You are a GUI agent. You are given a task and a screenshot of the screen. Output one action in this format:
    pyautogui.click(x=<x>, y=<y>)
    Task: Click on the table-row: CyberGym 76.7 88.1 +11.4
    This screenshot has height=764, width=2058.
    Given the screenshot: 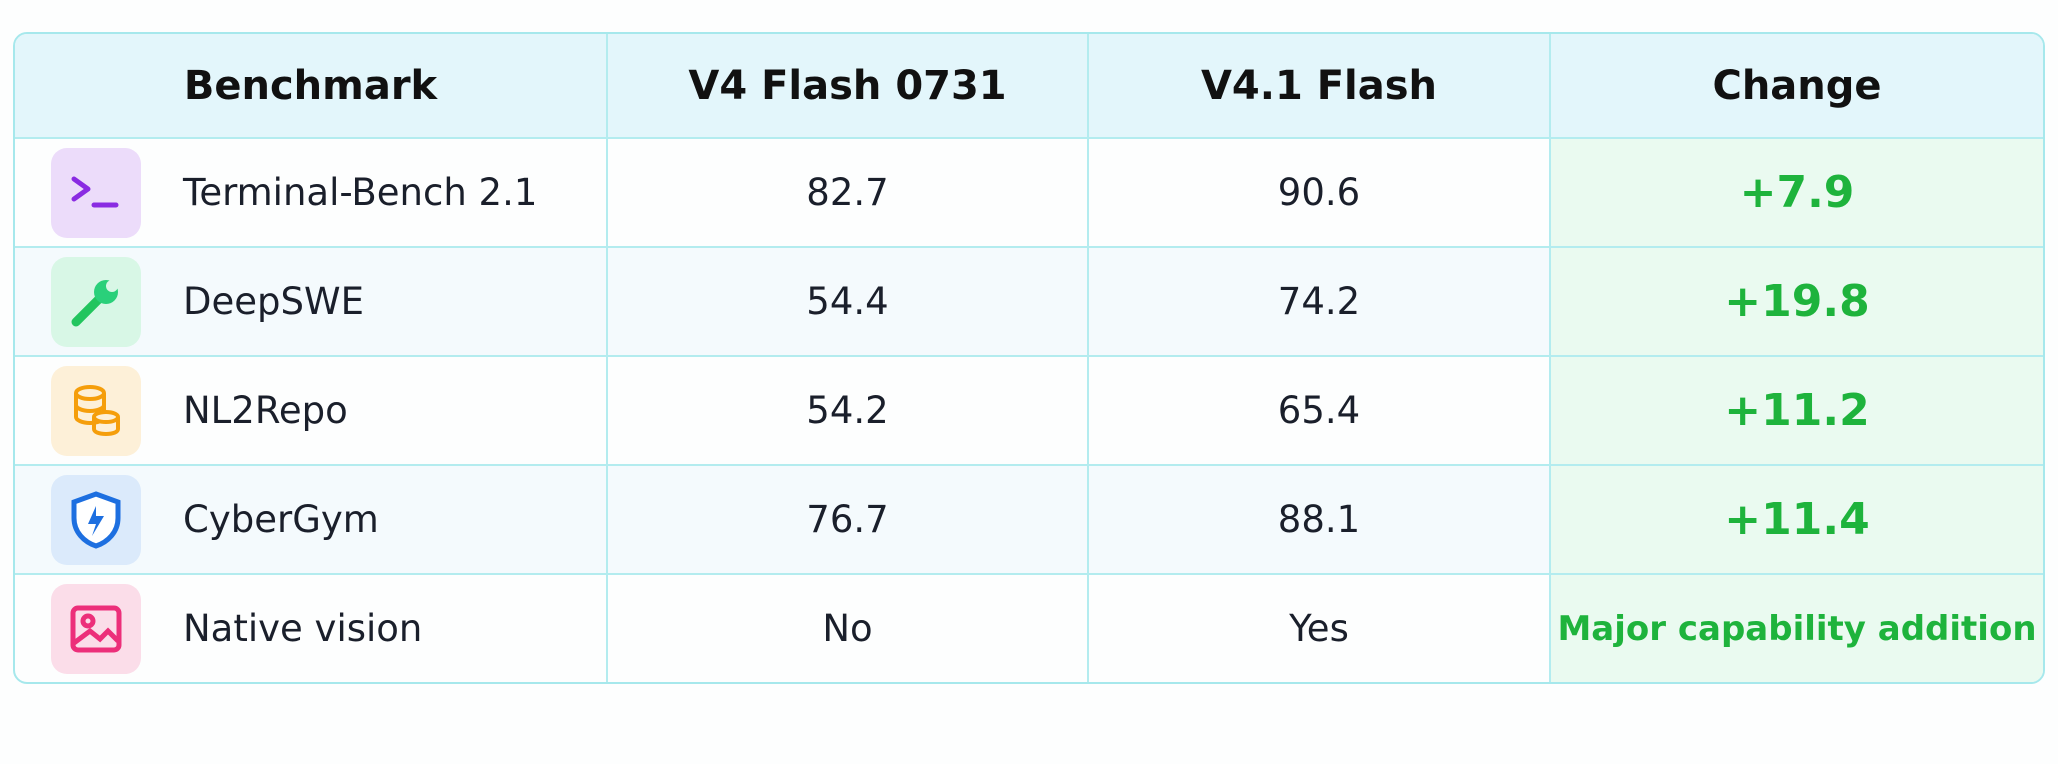 What is the action you would take?
    pyautogui.click(x=1029, y=518)
    